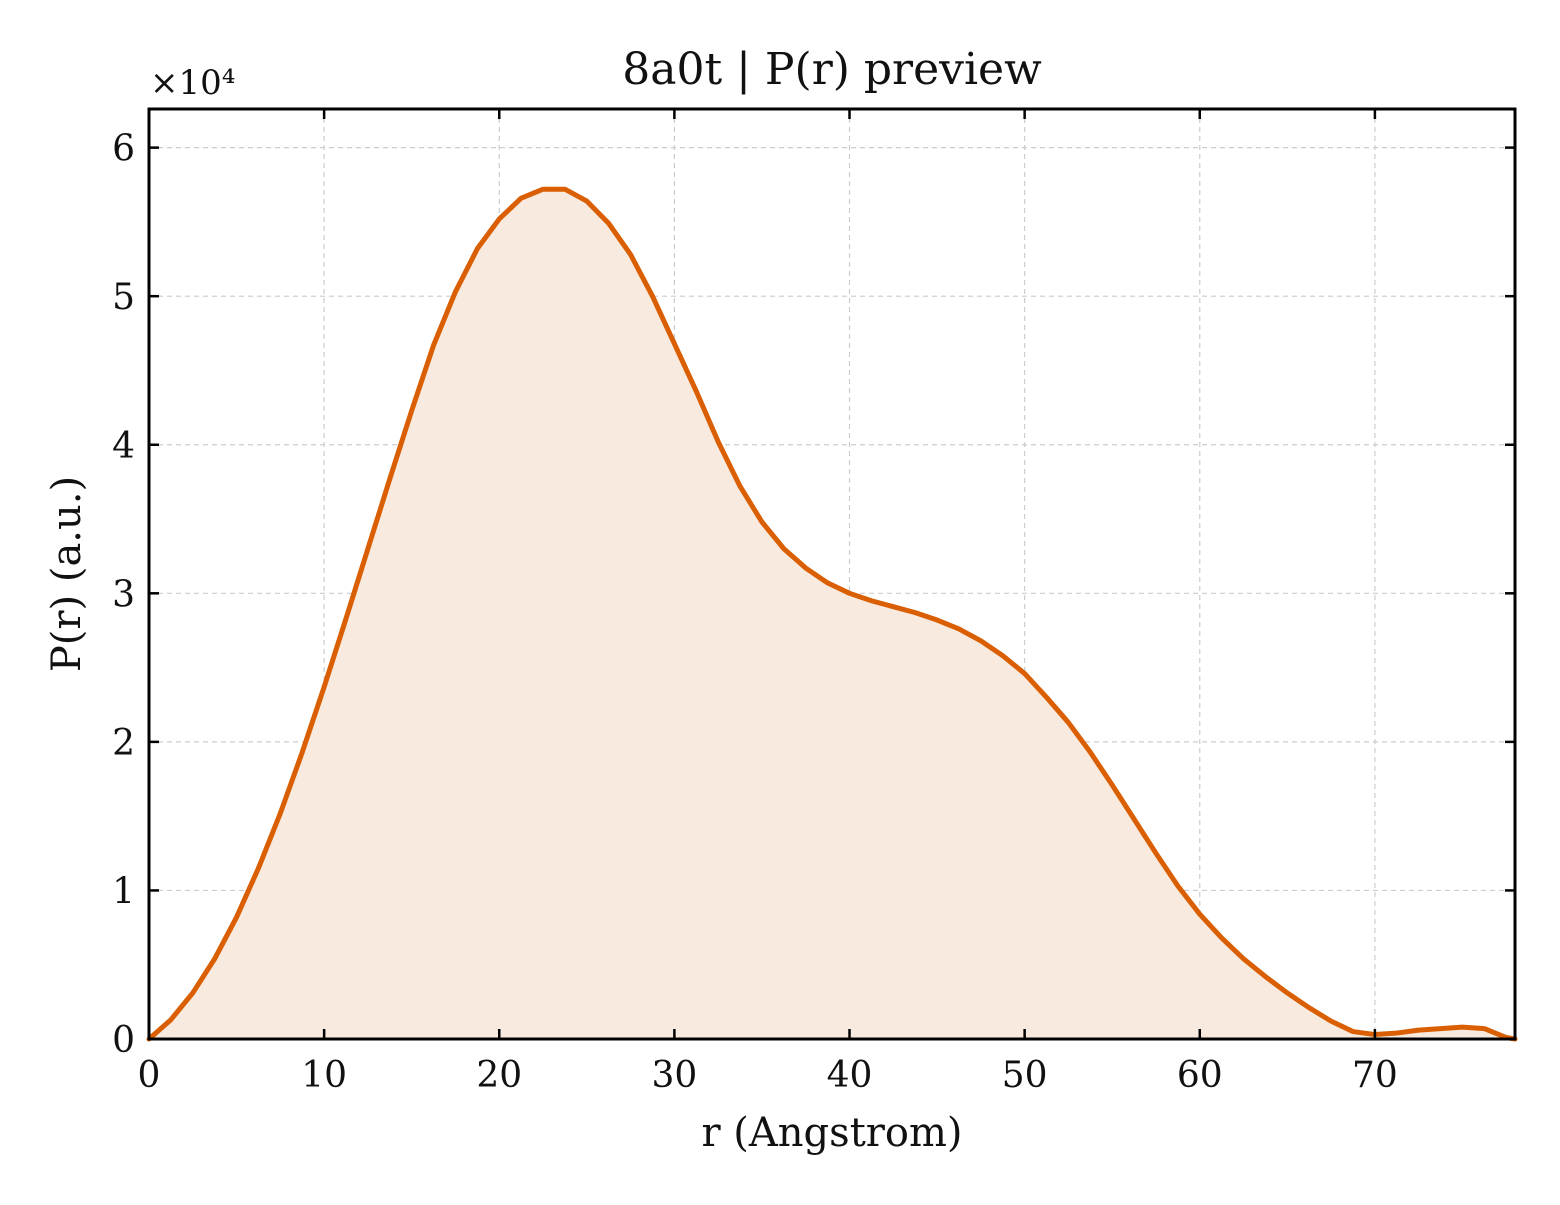 The image size is (1560, 1205). I want to click on y-tick-label: 3, so click(123, 594).